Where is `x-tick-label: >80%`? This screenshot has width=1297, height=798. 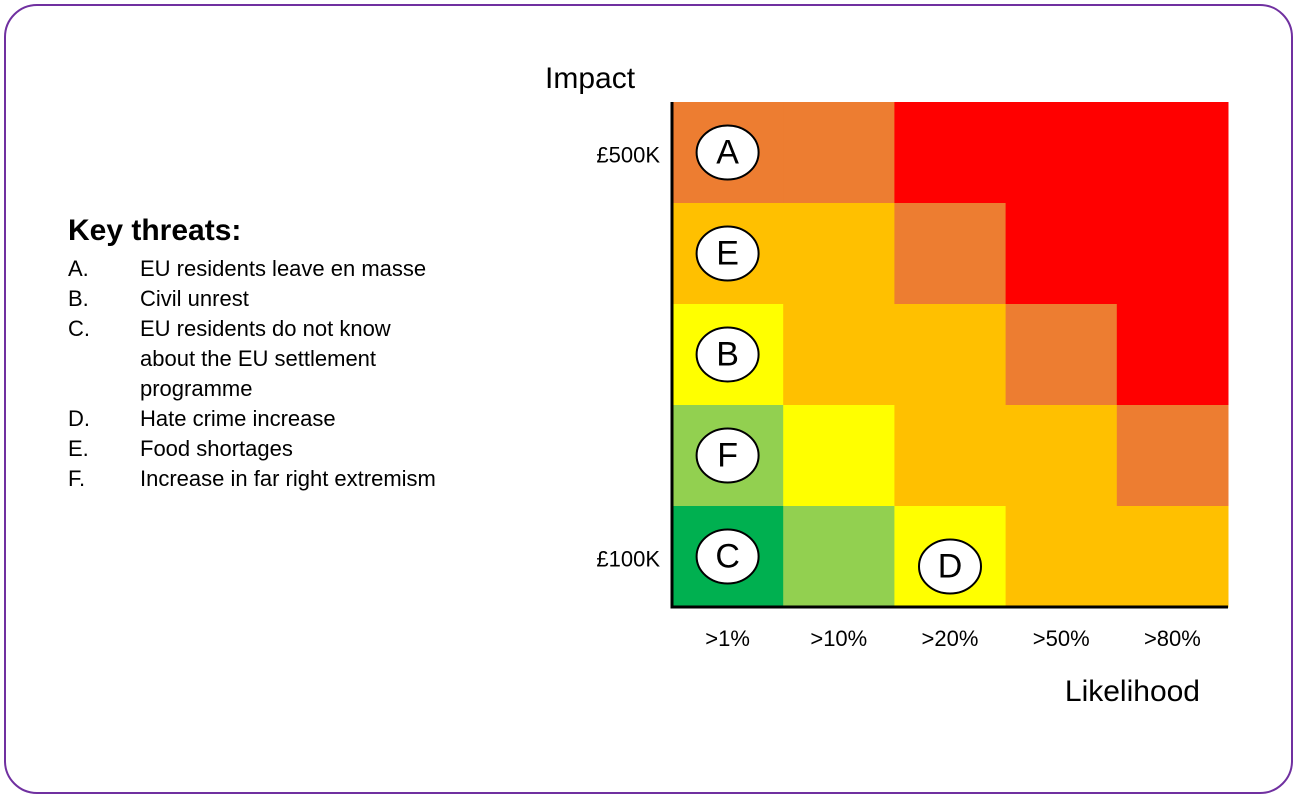 x-tick-label: >80% is located at coordinates (1172, 638).